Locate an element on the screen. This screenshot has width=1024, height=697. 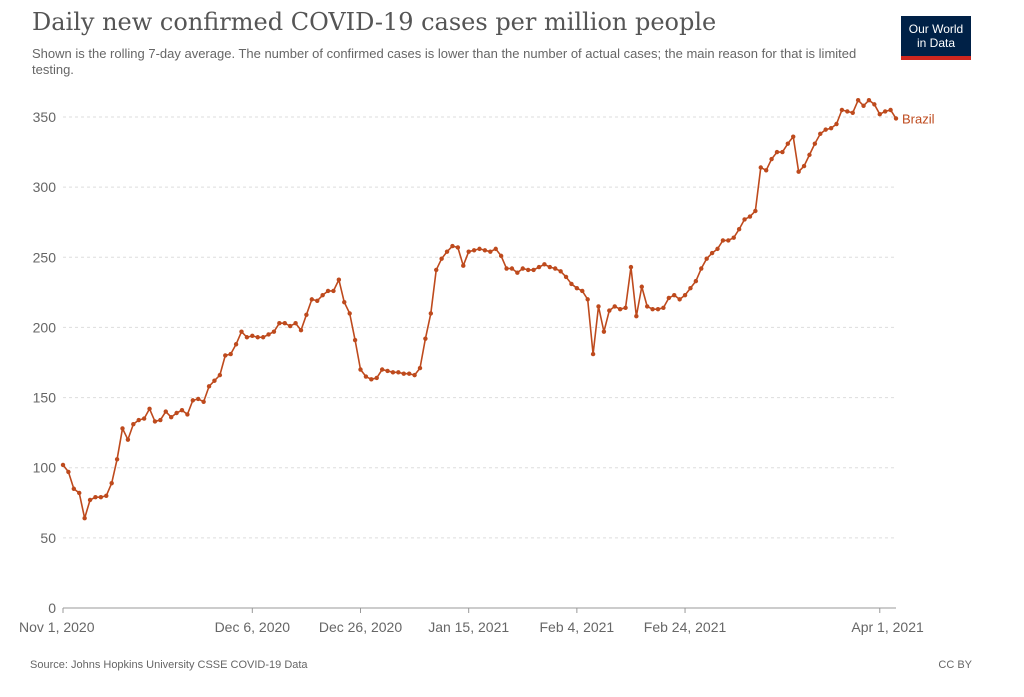
license-label: CC BY is located at coordinates (955, 665).